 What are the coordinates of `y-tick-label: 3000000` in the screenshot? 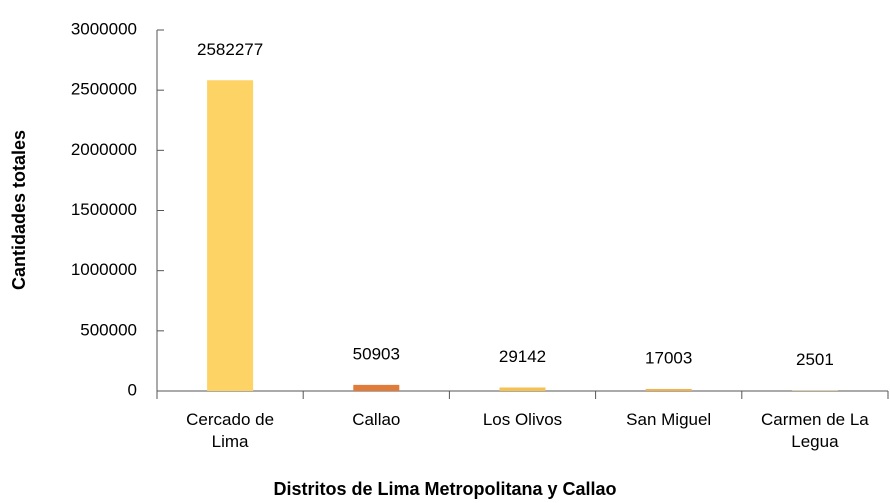 It's located at (104, 28).